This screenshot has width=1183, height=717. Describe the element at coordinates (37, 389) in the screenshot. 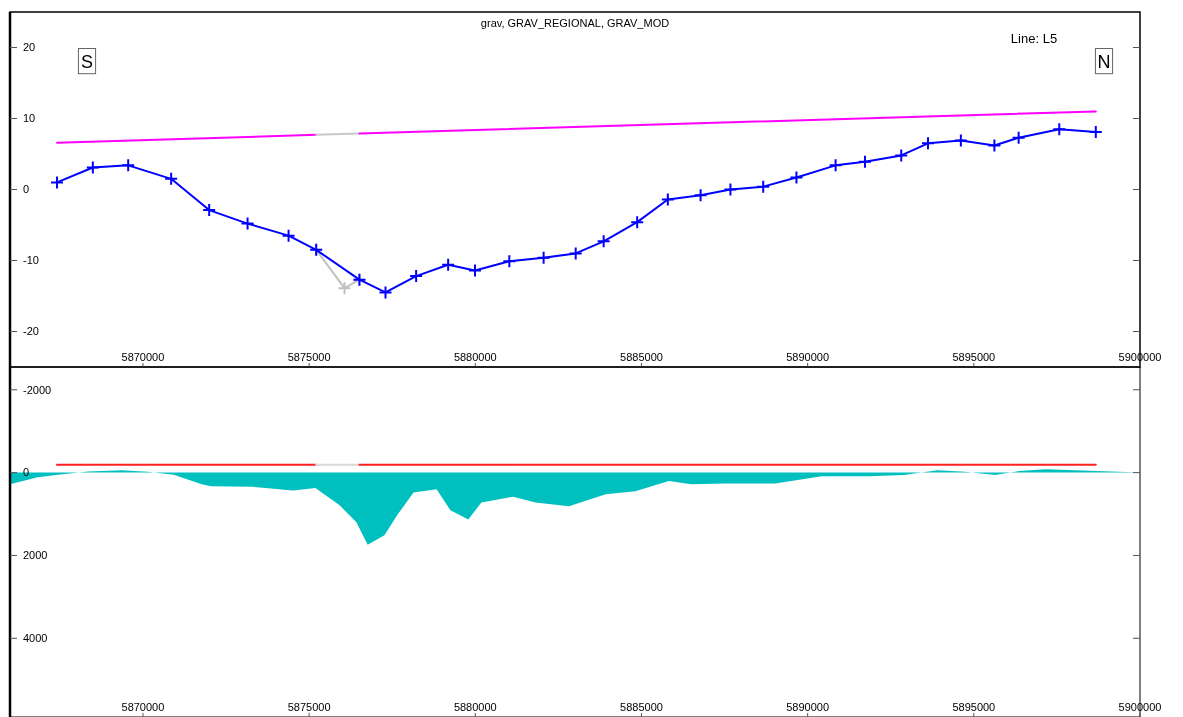

I see `y-tick-label: -2000` at that location.